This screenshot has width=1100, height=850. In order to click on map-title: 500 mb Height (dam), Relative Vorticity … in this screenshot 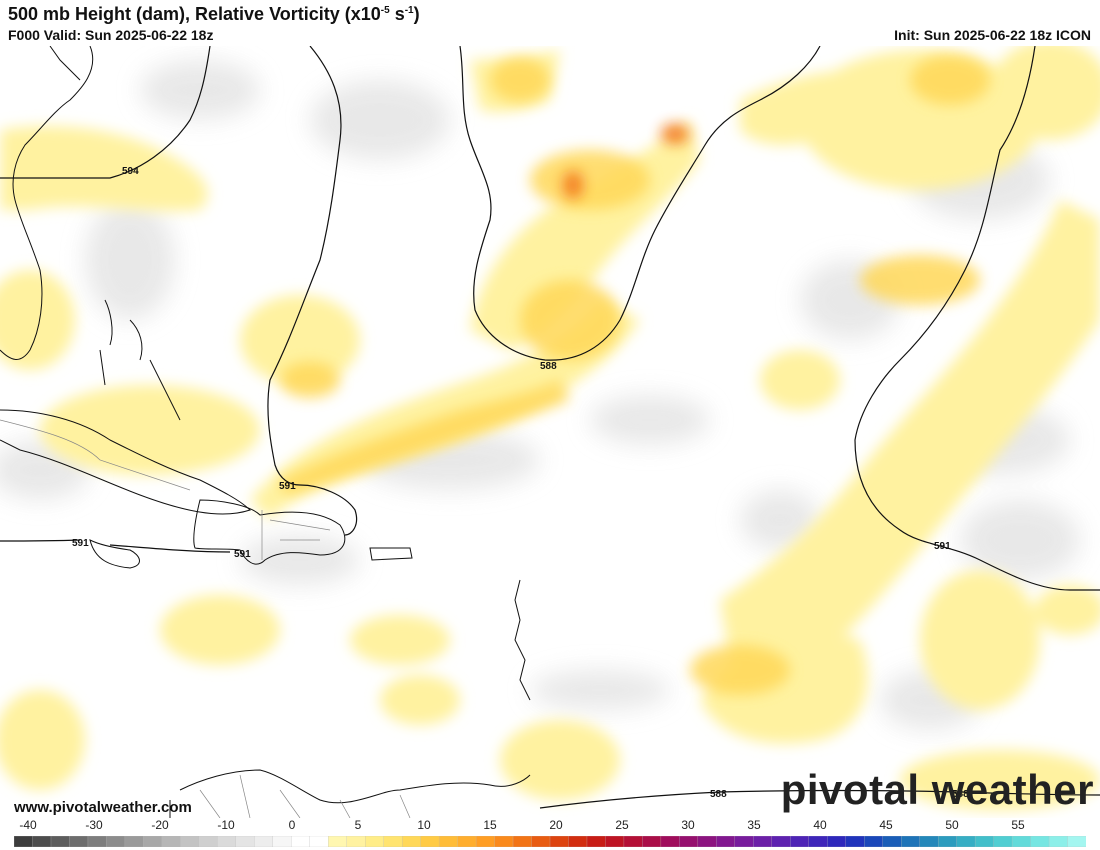, I will do `click(214, 14)`.